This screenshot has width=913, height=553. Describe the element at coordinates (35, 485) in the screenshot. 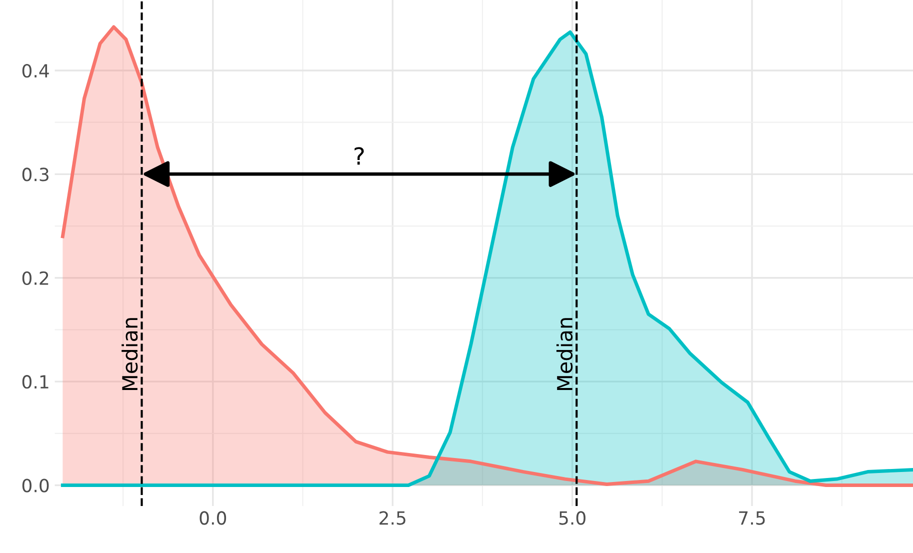

I see `y-tick-label: 0.0` at that location.